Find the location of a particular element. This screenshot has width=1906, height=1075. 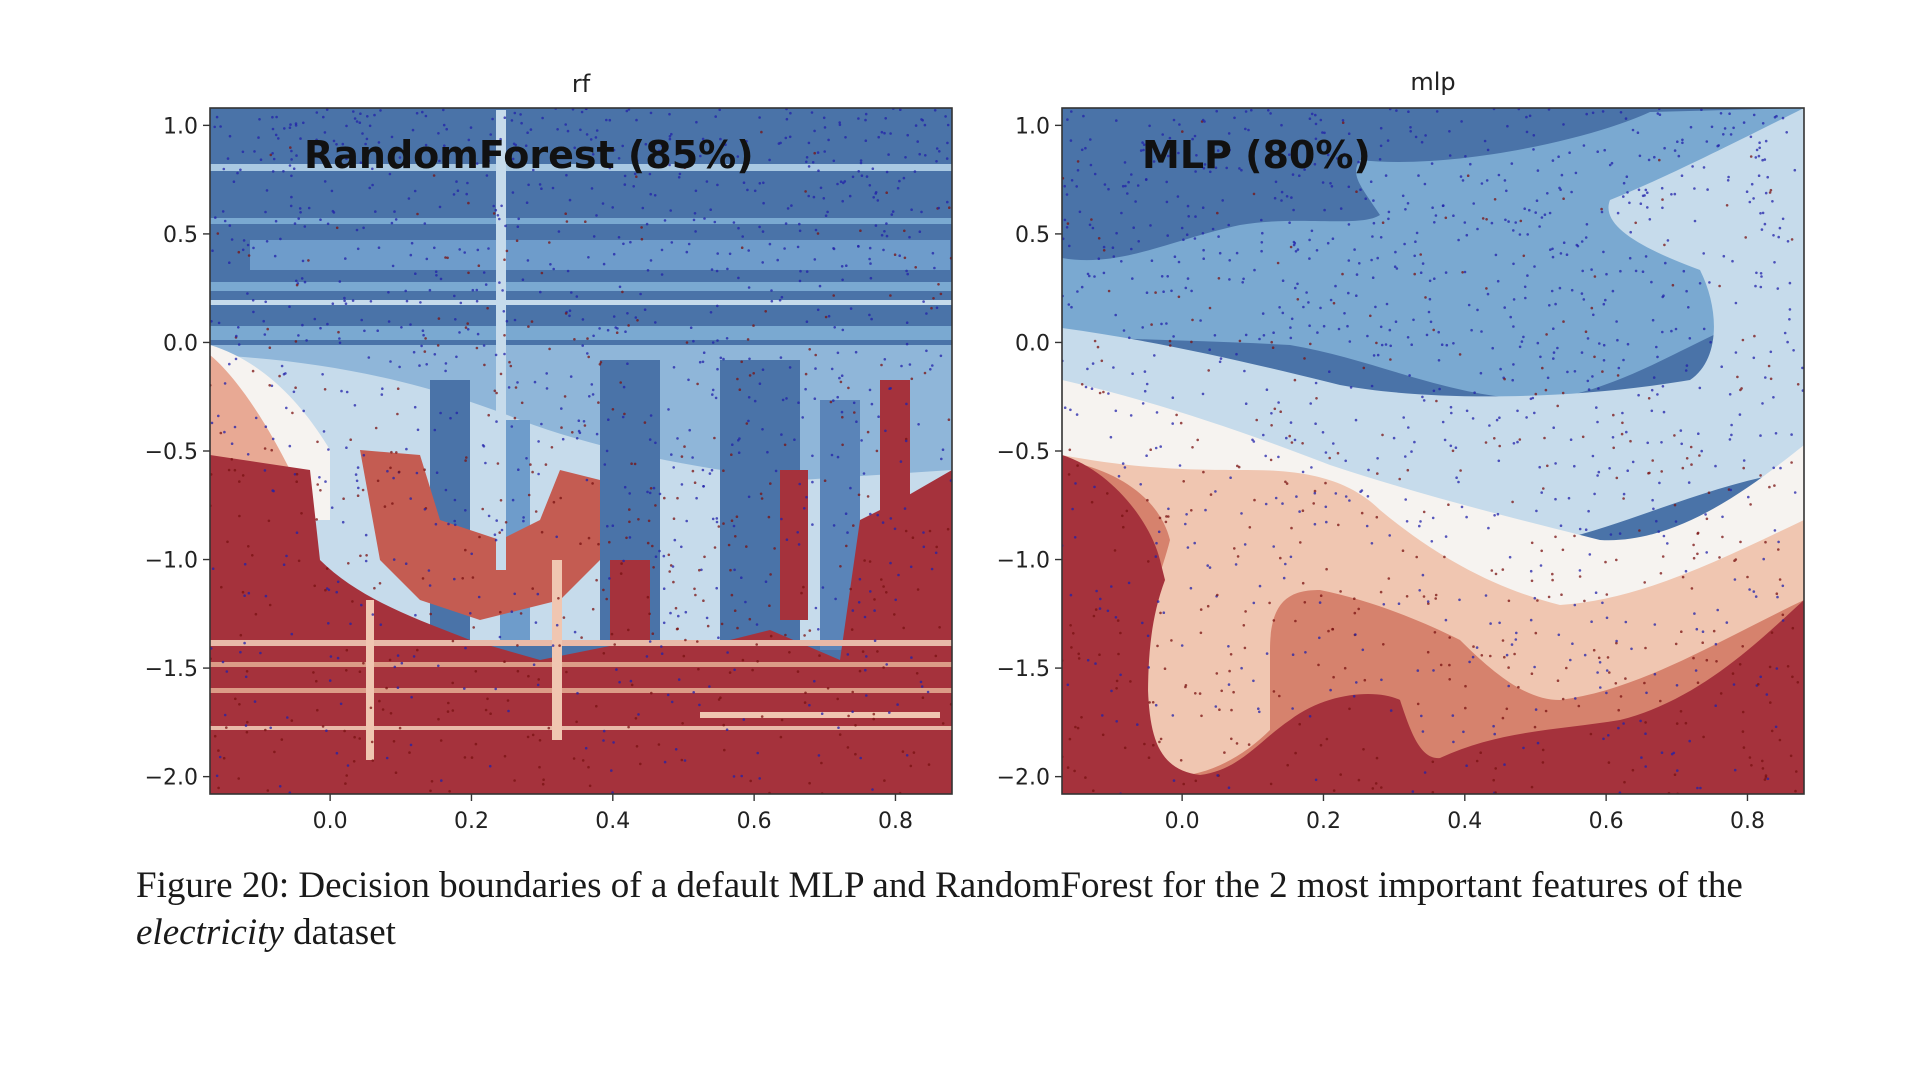

rf-stripe-pale is located at coordinates (820, 715).